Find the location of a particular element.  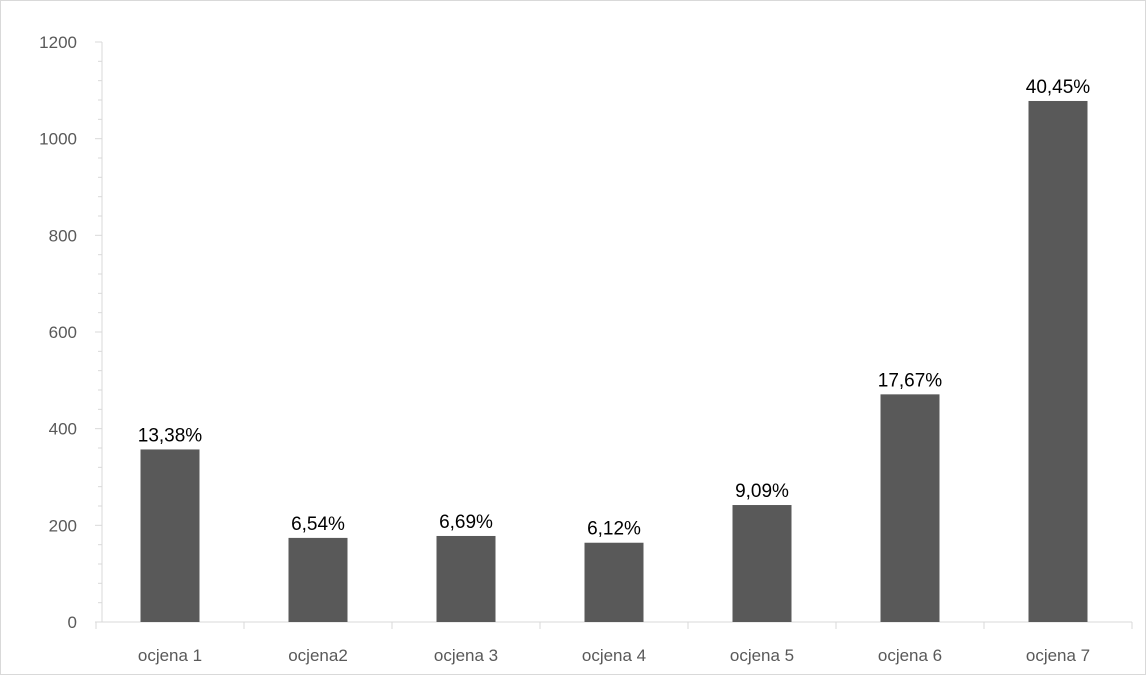

y-tick-label: 400 is located at coordinates (63, 429).